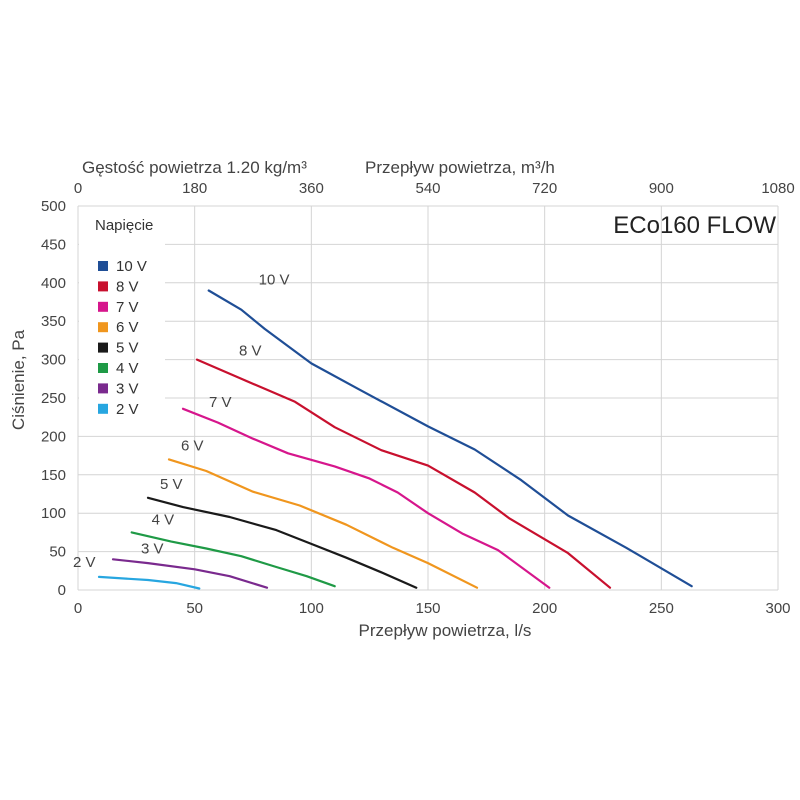 The width and height of the screenshot is (800, 800). Describe the element at coordinates (53, 321) in the screenshot. I see `y-tick-label: 350` at that location.